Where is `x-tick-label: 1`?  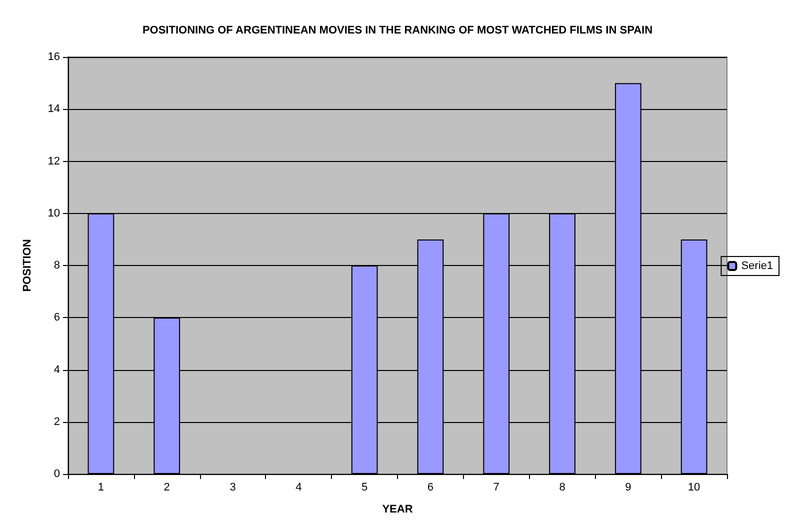
x-tick-label: 1 is located at coordinates (101, 488).